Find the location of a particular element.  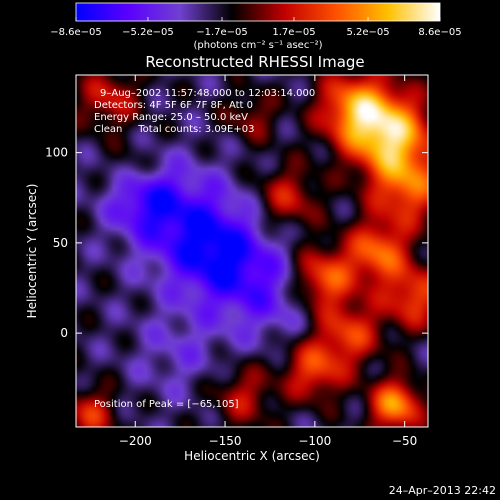

x-axis-label: Heliocentric X (arcsec) is located at coordinates (252, 456).